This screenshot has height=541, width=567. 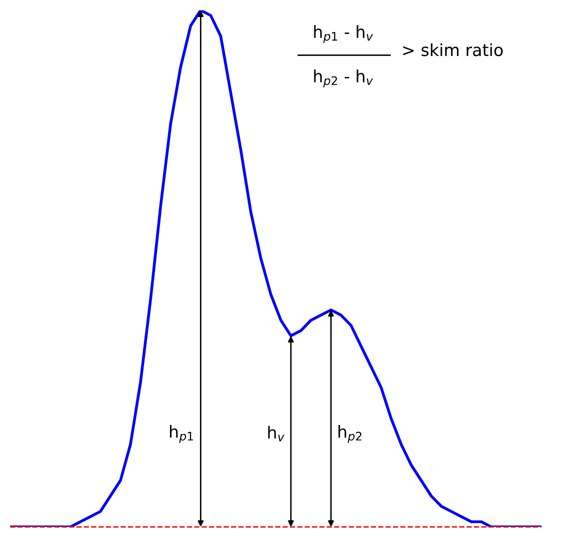 What do you see at coordinates (350, 434) in the screenshot?
I see `annotation: h$_{p2}$` at bounding box center [350, 434].